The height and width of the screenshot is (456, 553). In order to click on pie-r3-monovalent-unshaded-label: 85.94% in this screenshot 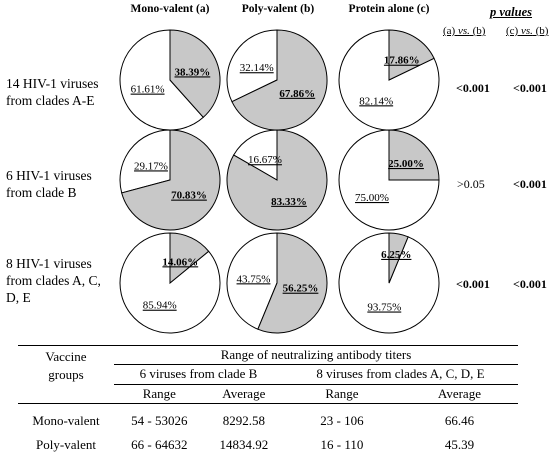, I will do `click(160, 306)`.